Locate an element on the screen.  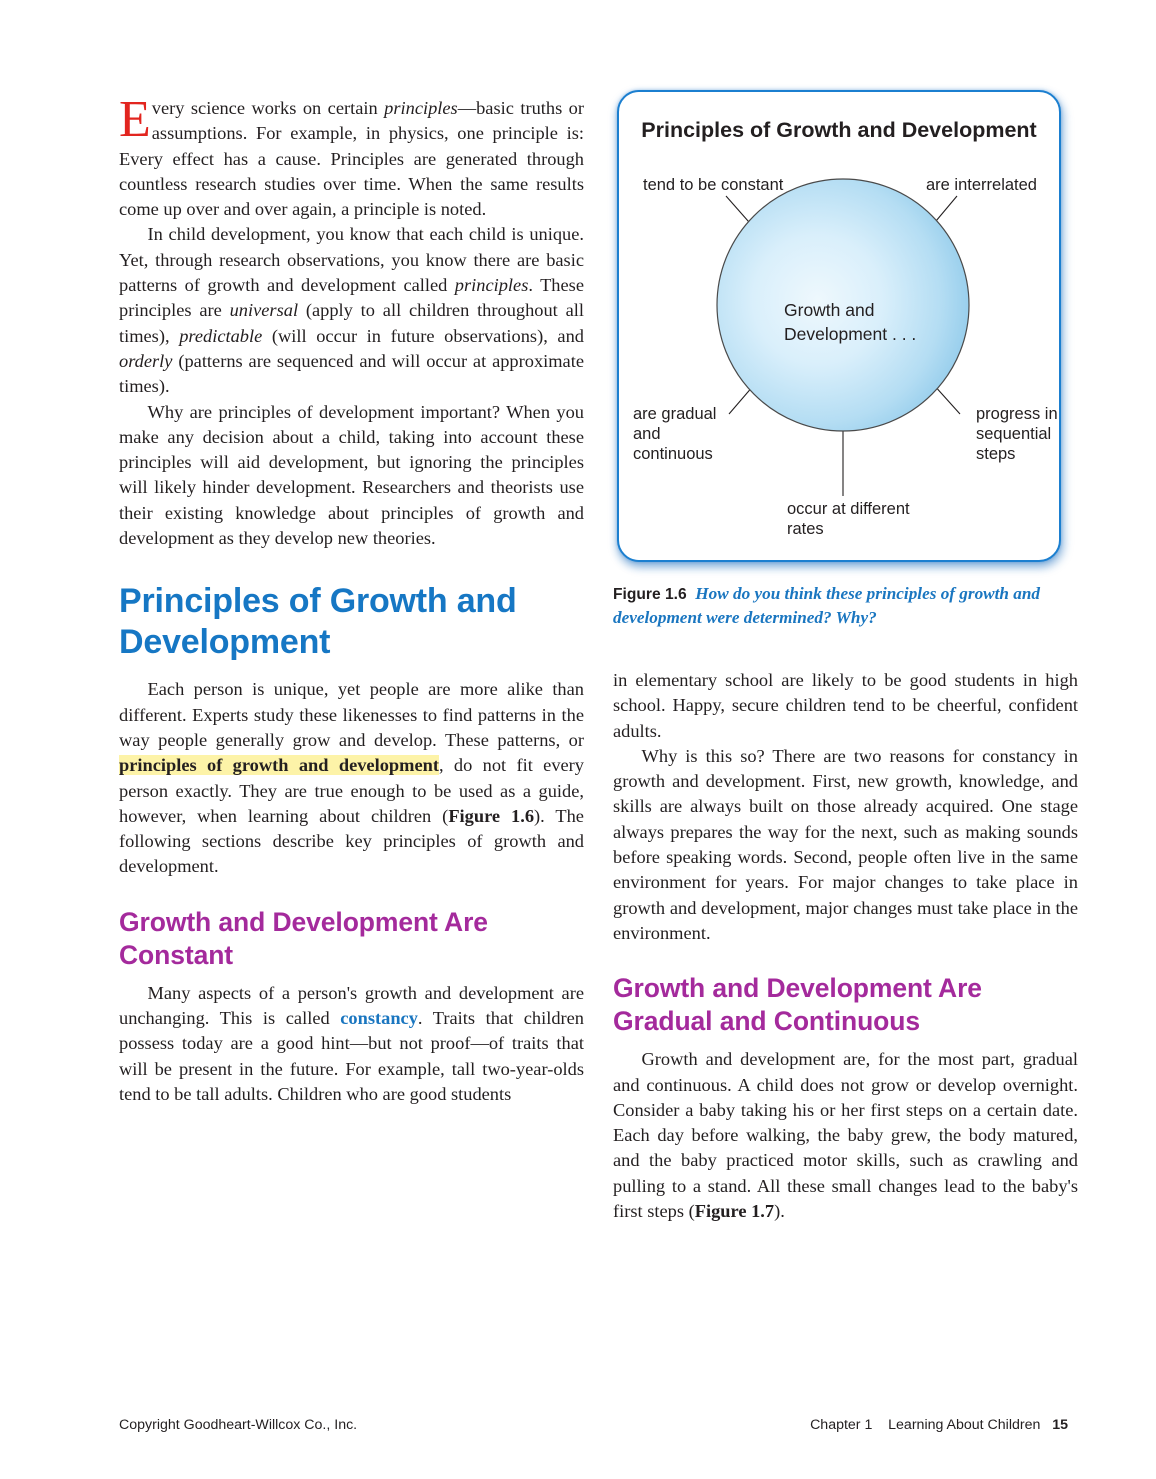
p2-italic-orderly: orderly is located at coordinates (146, 360).